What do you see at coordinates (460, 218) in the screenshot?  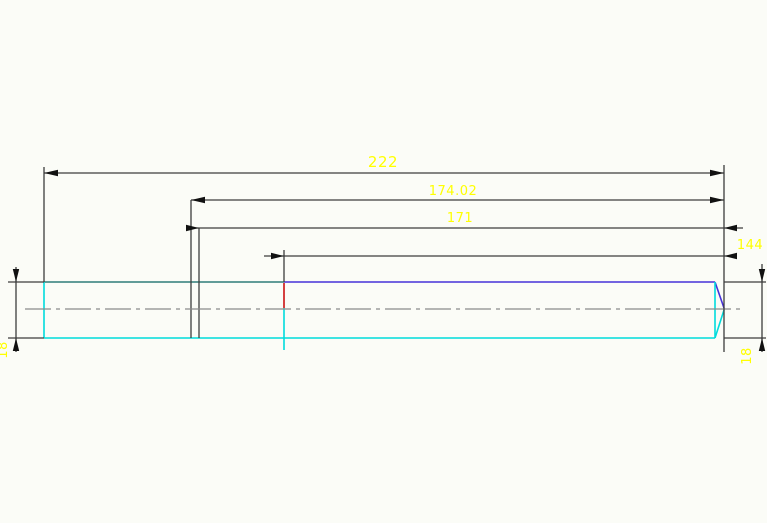 I see `dim-text-171: 171` at bounding box center [460, 218].